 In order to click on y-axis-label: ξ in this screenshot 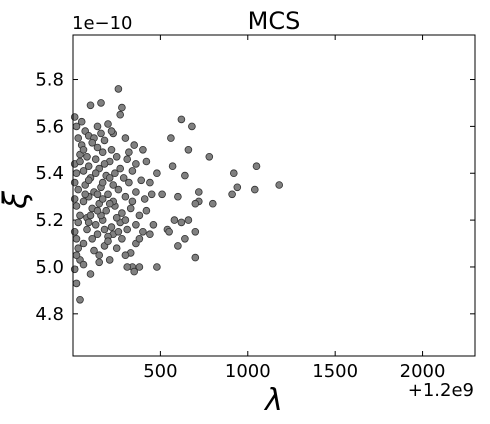, I will do `click(17, 200)`.